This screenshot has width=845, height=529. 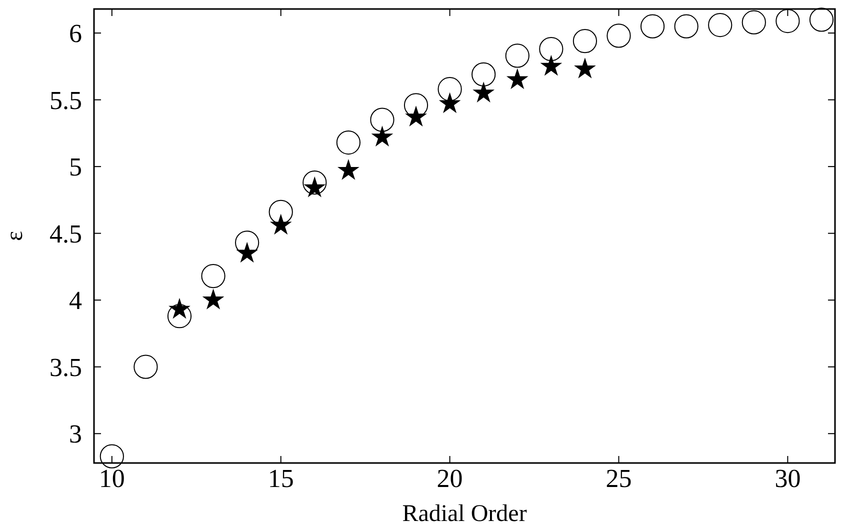 I want to click on y-tick-label: 5, so click(x=75, y=167).